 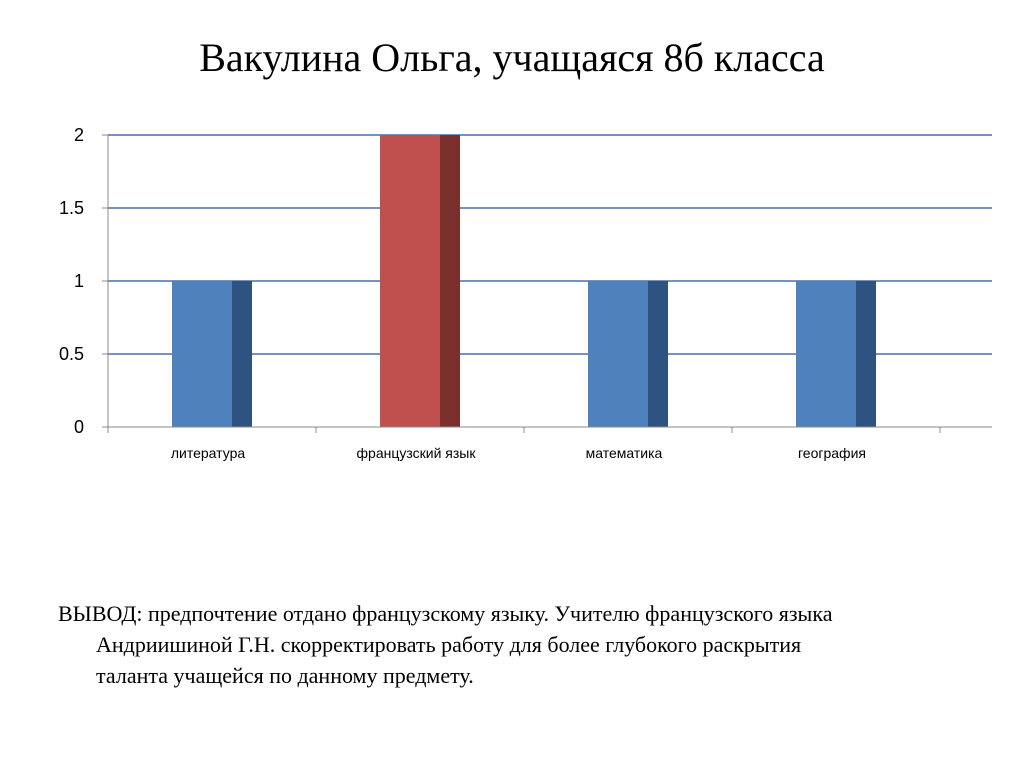 I want to click on x-category-label: математика, so click(x=624, y=453).